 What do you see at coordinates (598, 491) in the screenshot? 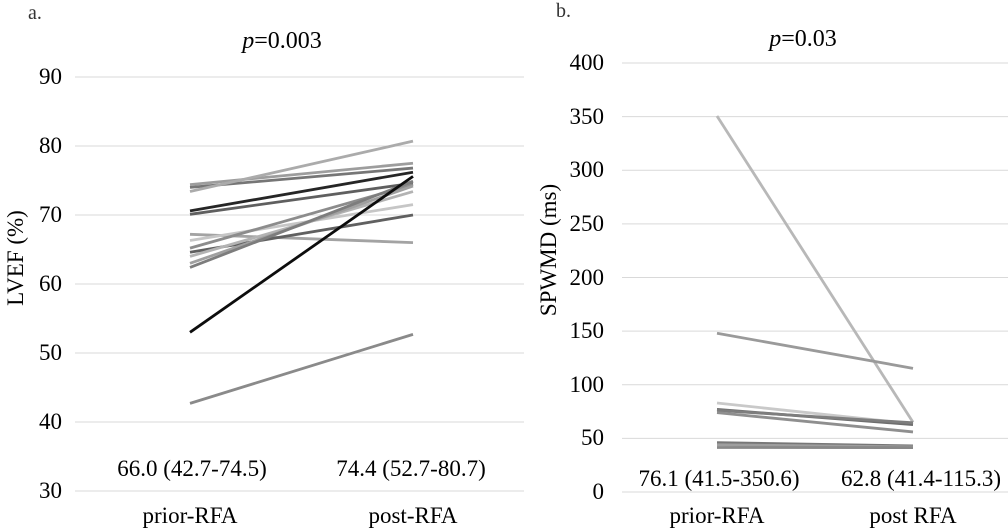
I see `panel-b-y-tick-0: 0` at bounding box center [598, 491].